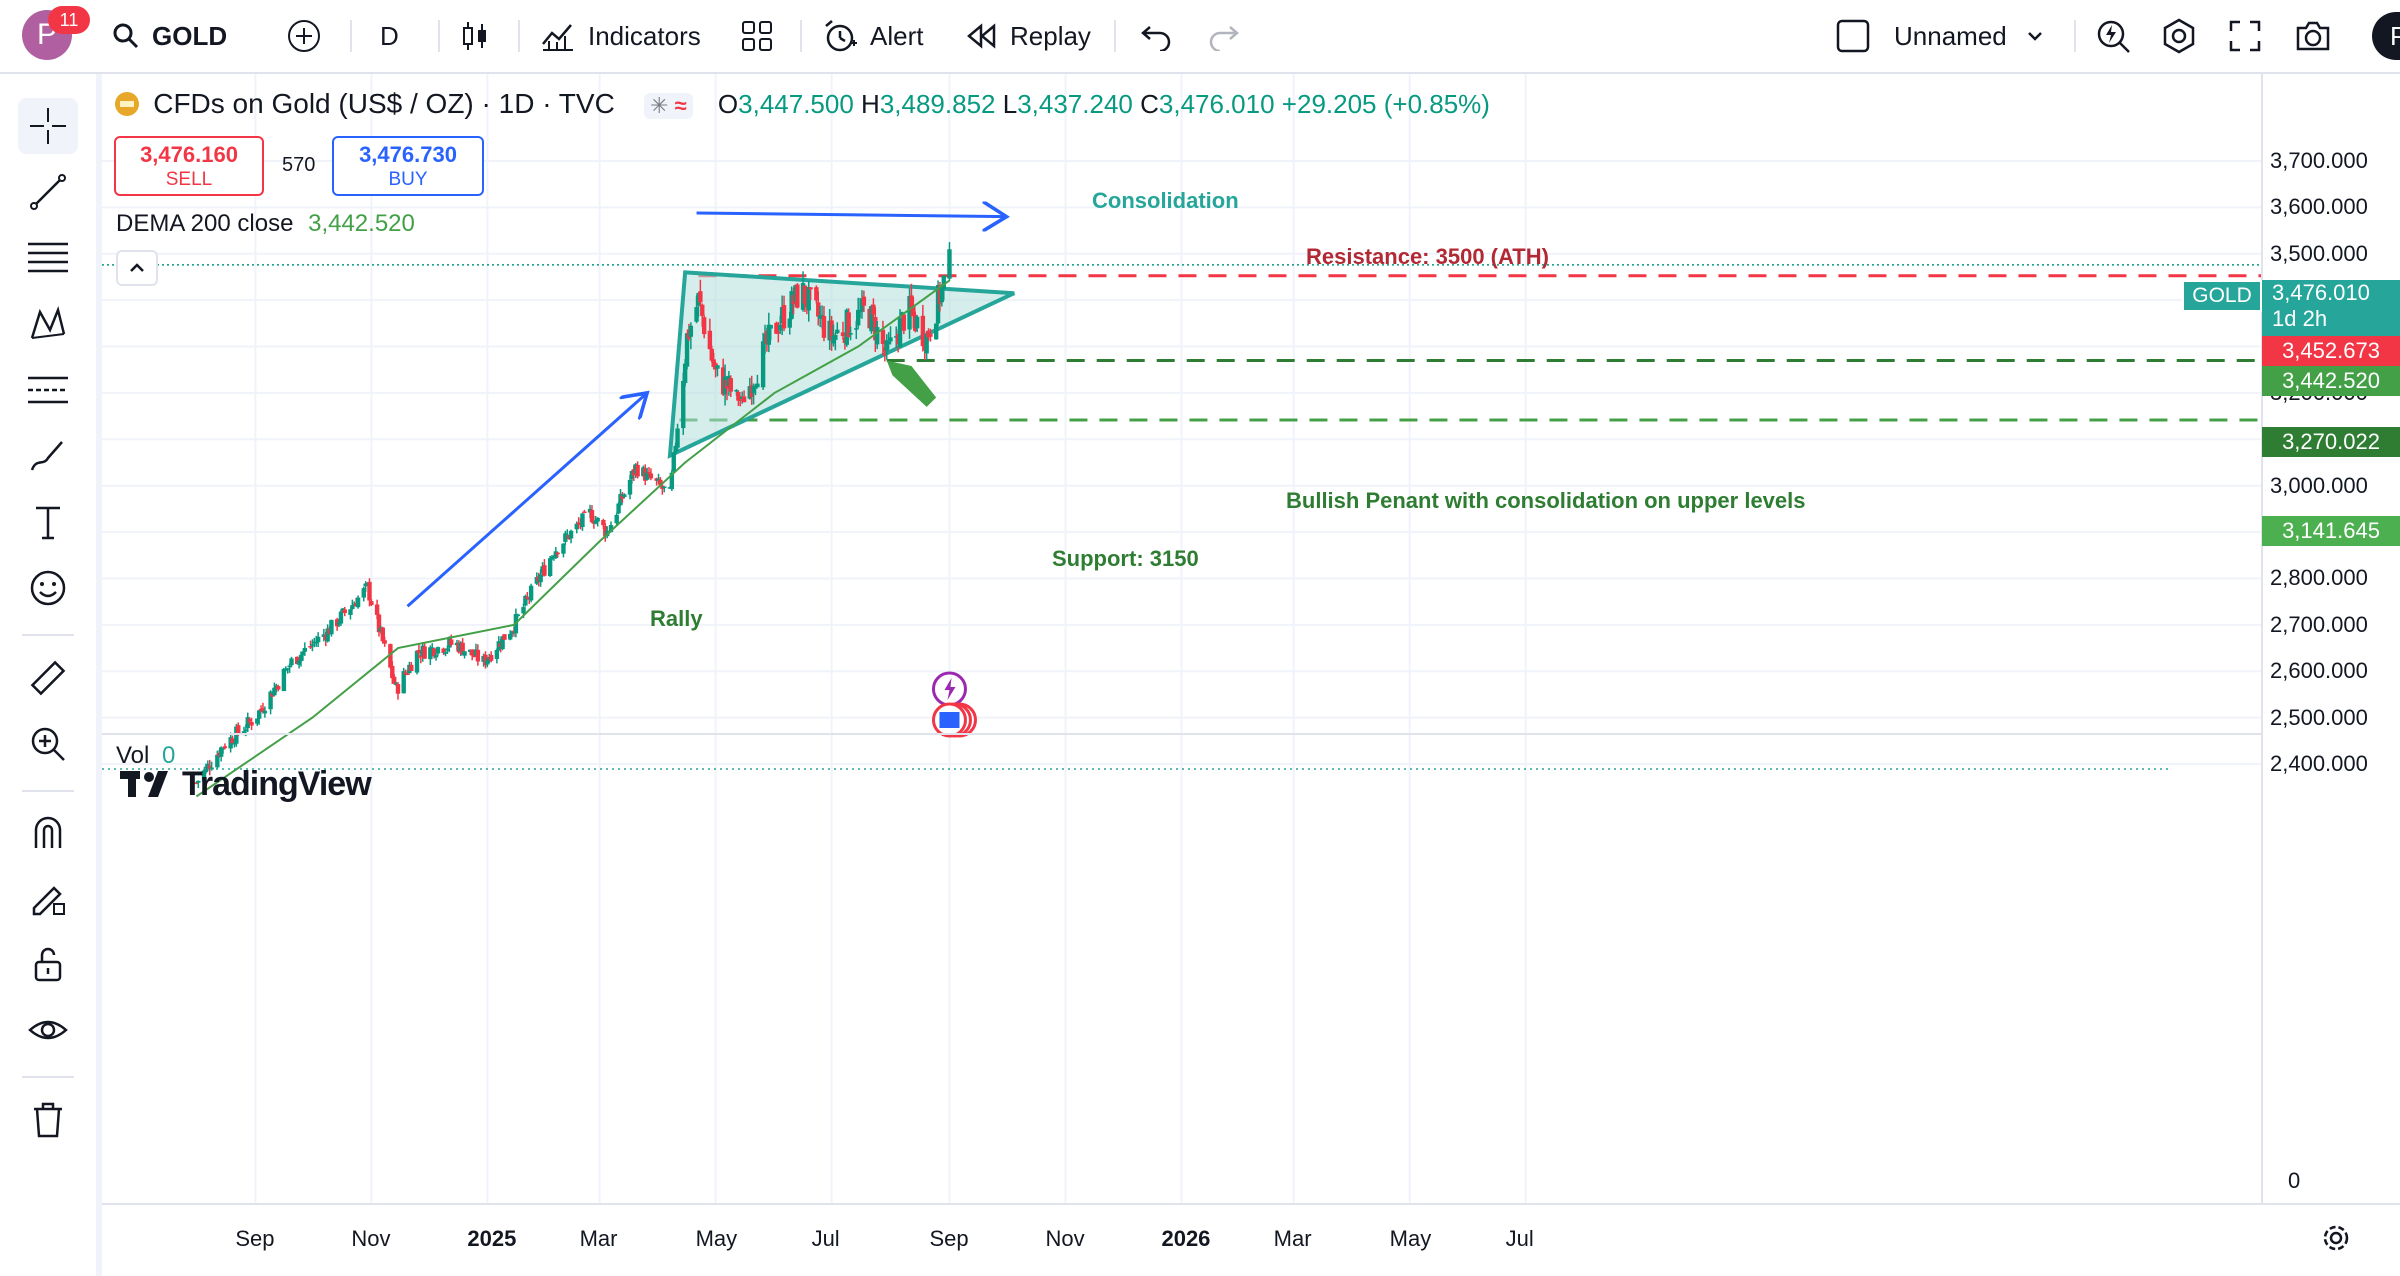 The width and height of the screenshot is (2400, 1276). What do you see at coordinates (1940, 36) in the screenshot?
I see `layout-menu-button: Unnamed` at bounding box center [1940, 36].